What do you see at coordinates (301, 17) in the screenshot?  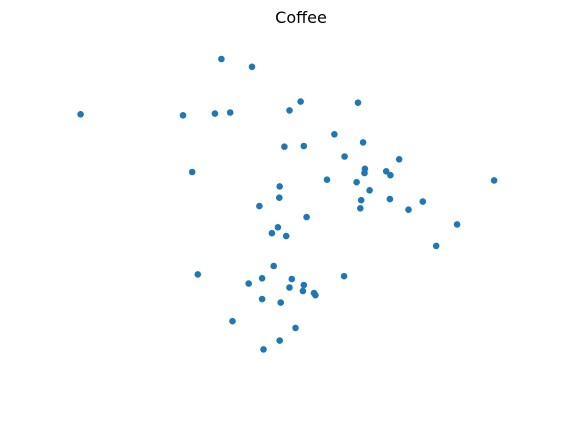 I see `chart-title: Coffee` at bounding box center [301, 17].